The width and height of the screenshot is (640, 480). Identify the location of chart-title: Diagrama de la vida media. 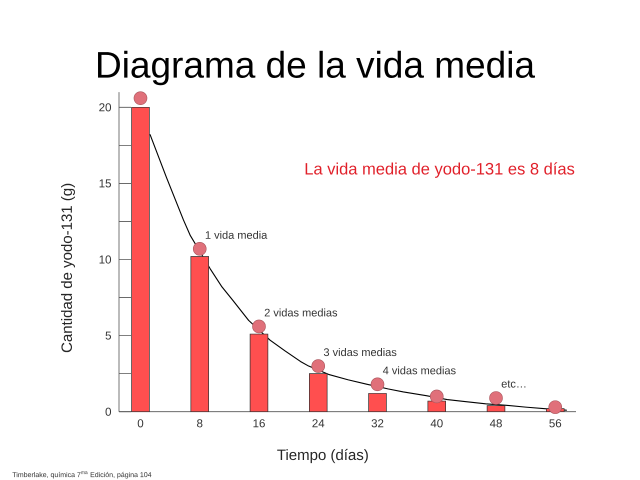
(317, 68).